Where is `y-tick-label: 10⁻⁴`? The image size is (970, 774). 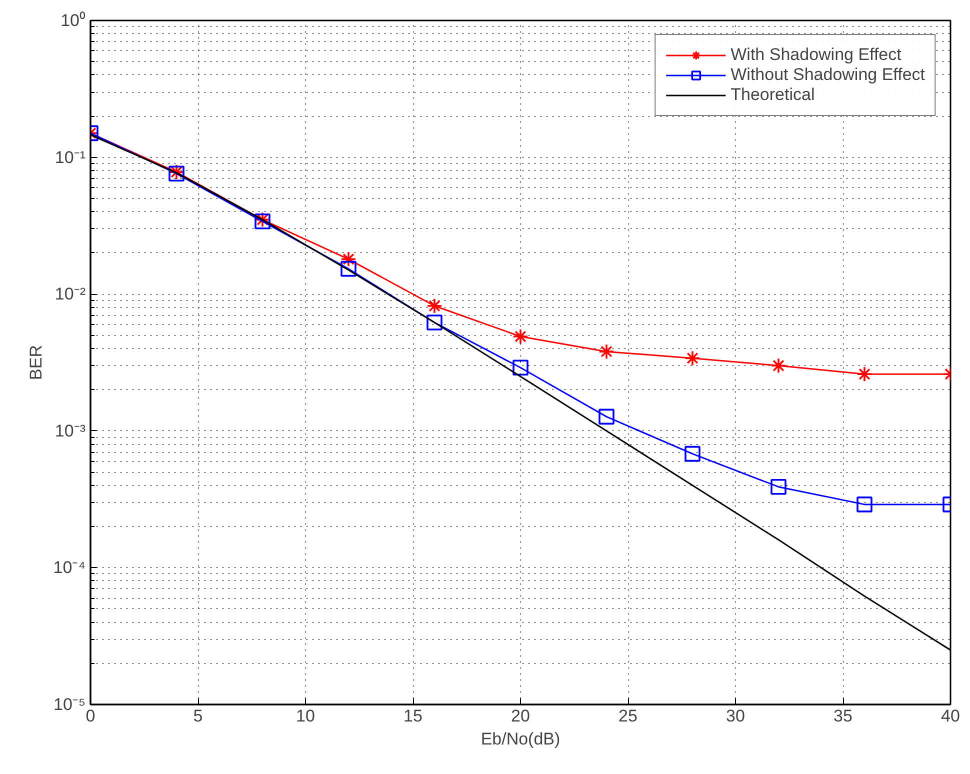 y-tick-label: 10⁻⁴ is located at coordinates (69, 568).